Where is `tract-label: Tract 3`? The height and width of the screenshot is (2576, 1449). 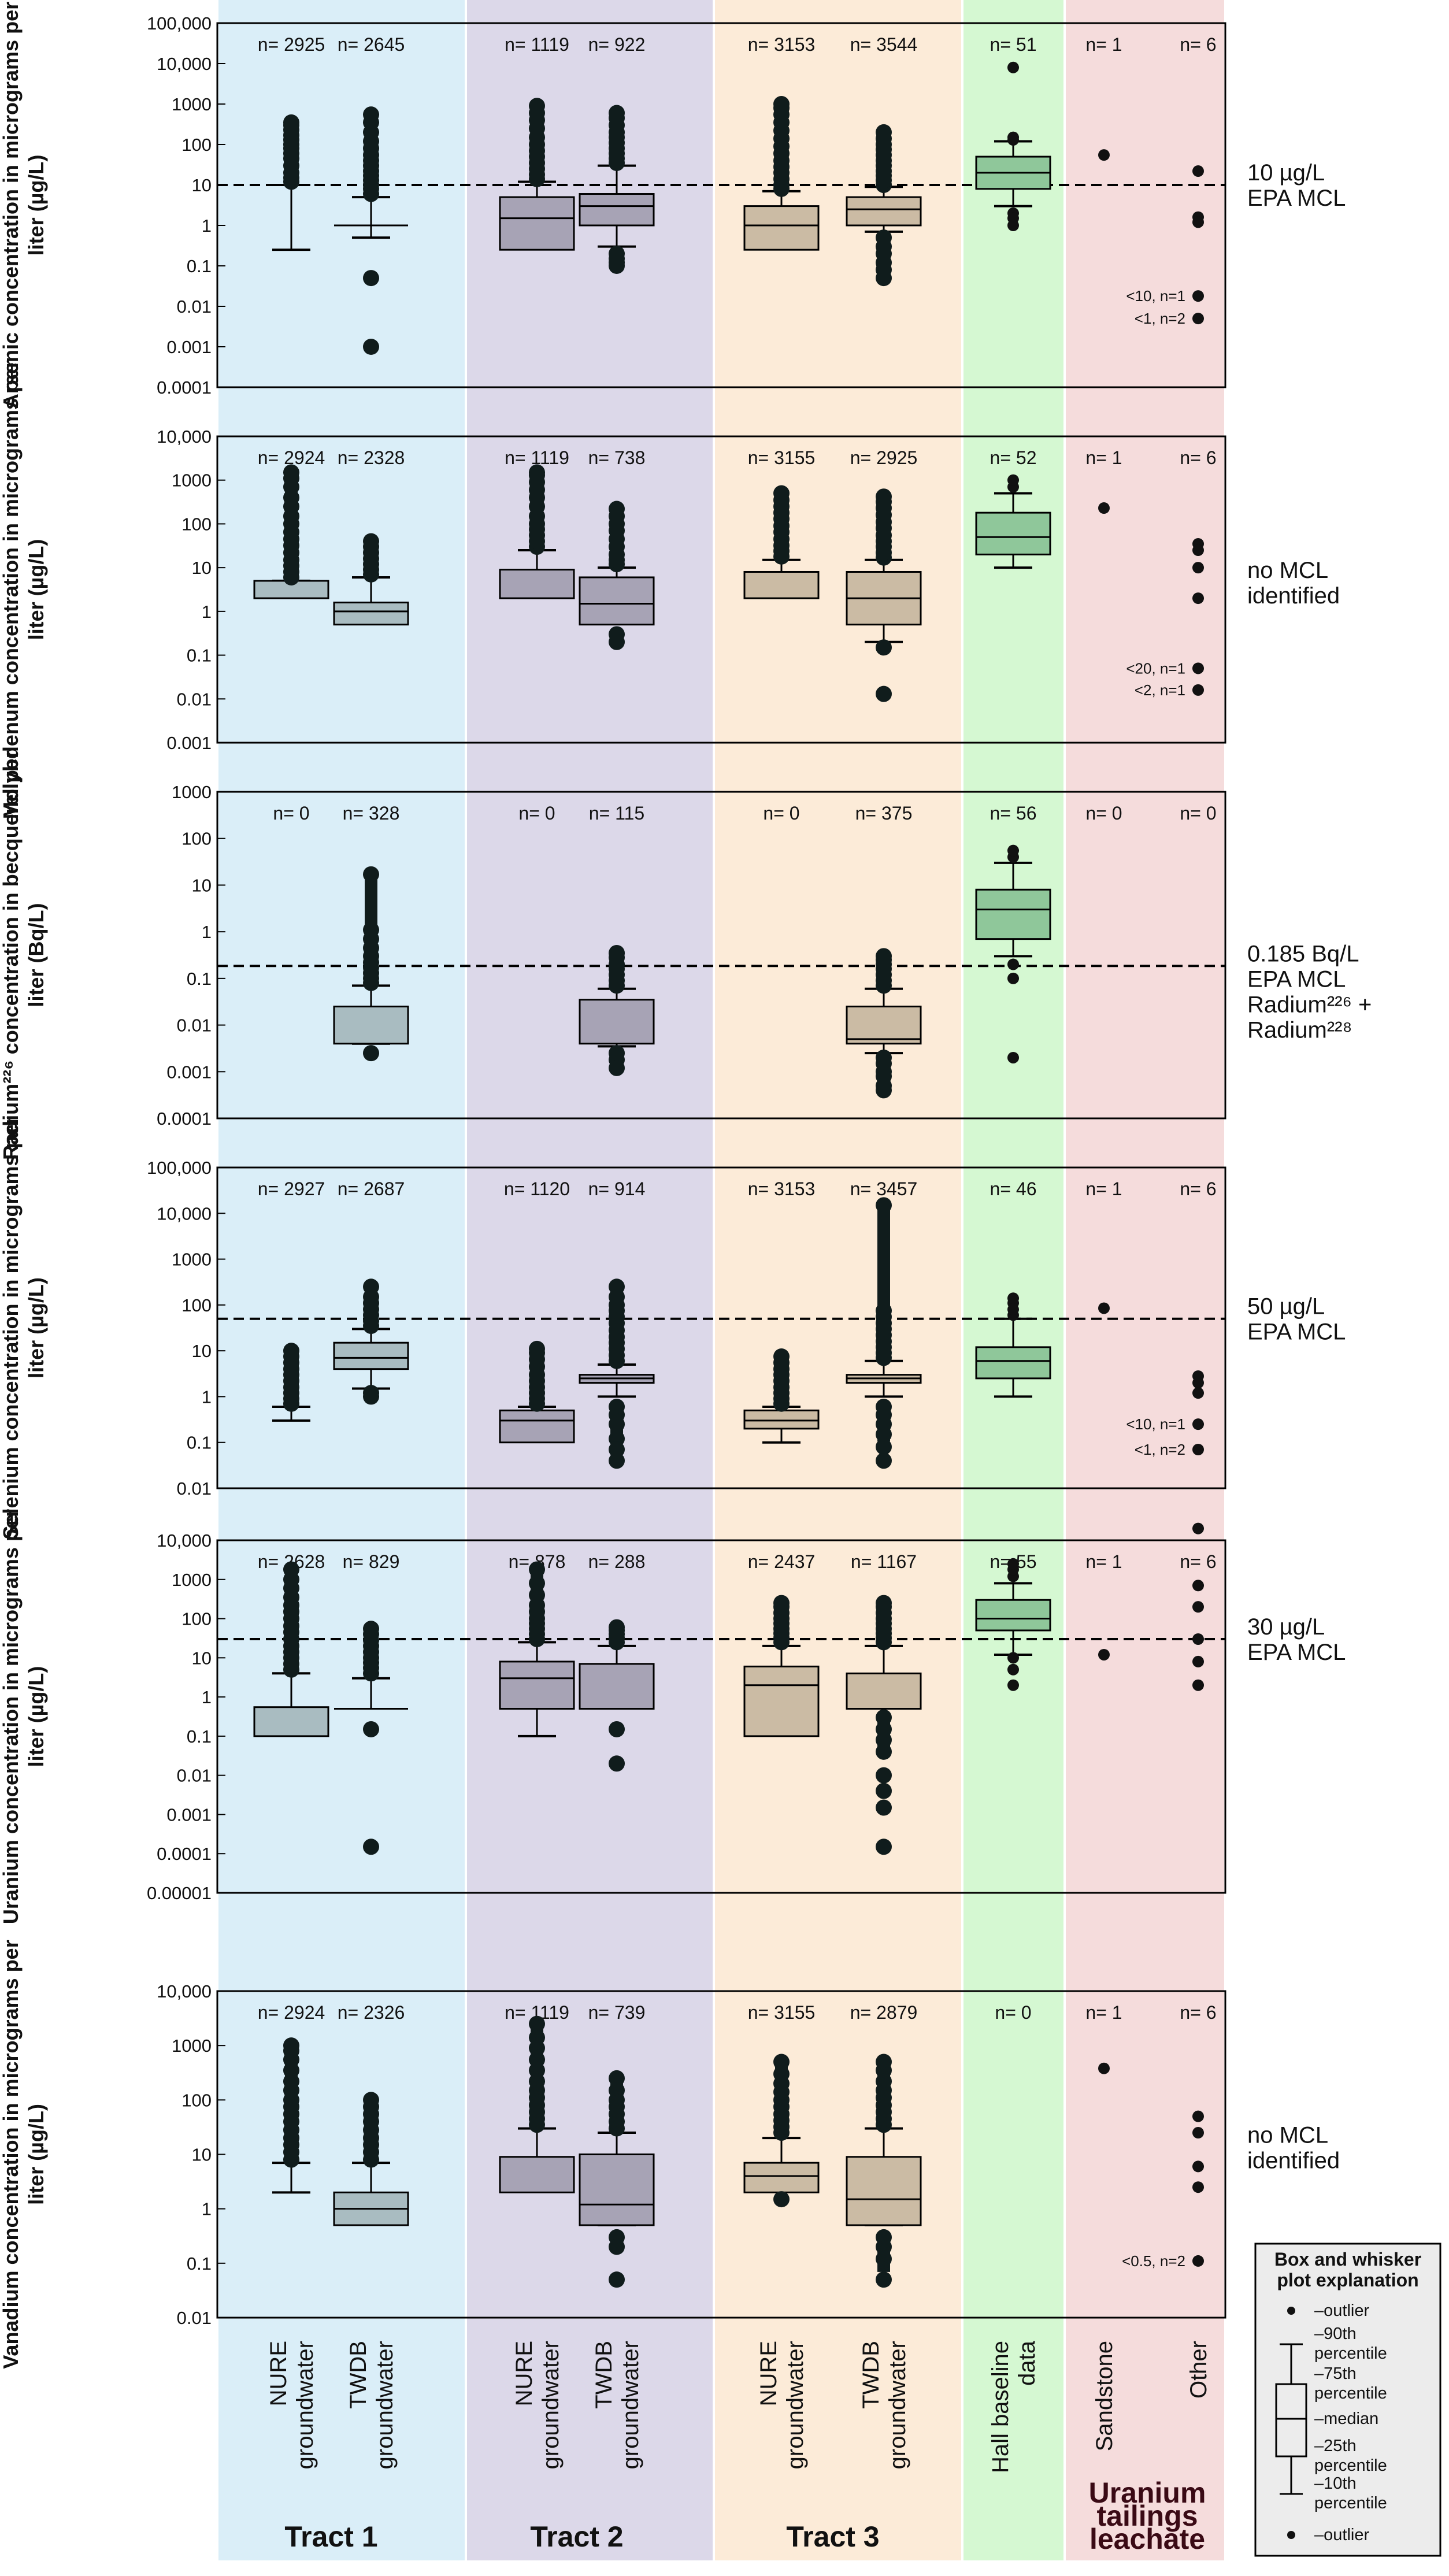 tract-label: Tract 3 is located at coordinates (832, 2537).